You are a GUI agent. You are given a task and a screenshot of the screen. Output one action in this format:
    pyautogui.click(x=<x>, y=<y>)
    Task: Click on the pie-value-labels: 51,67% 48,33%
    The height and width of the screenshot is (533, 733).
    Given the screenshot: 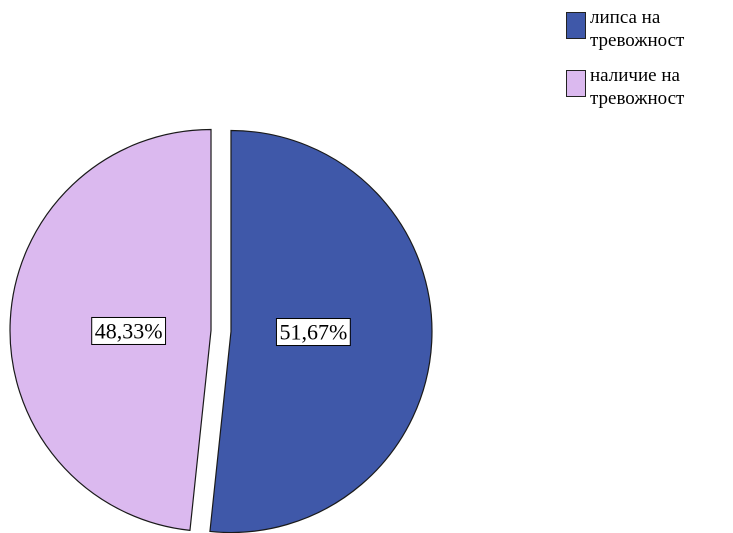 What is the action you would take?
    pyautogui.click(x=221, y=331)
    